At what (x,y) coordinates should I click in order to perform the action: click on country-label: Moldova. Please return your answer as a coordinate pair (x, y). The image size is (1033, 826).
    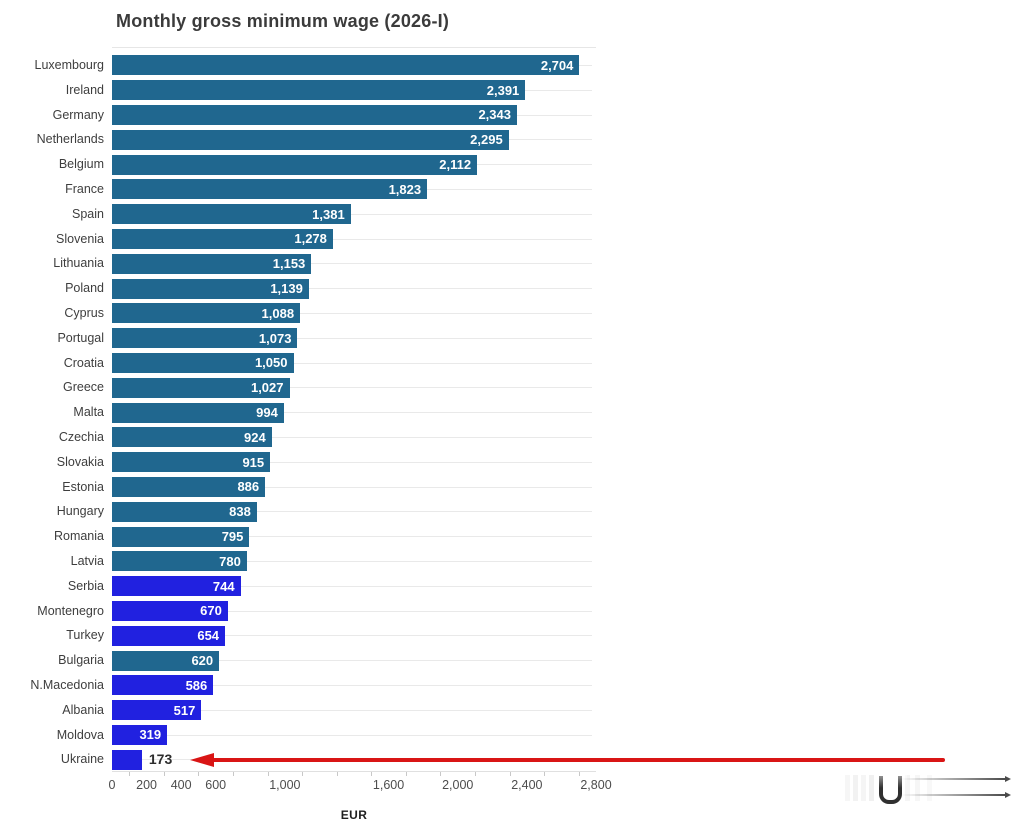
    Looking at the image, I should click on (80, 734).